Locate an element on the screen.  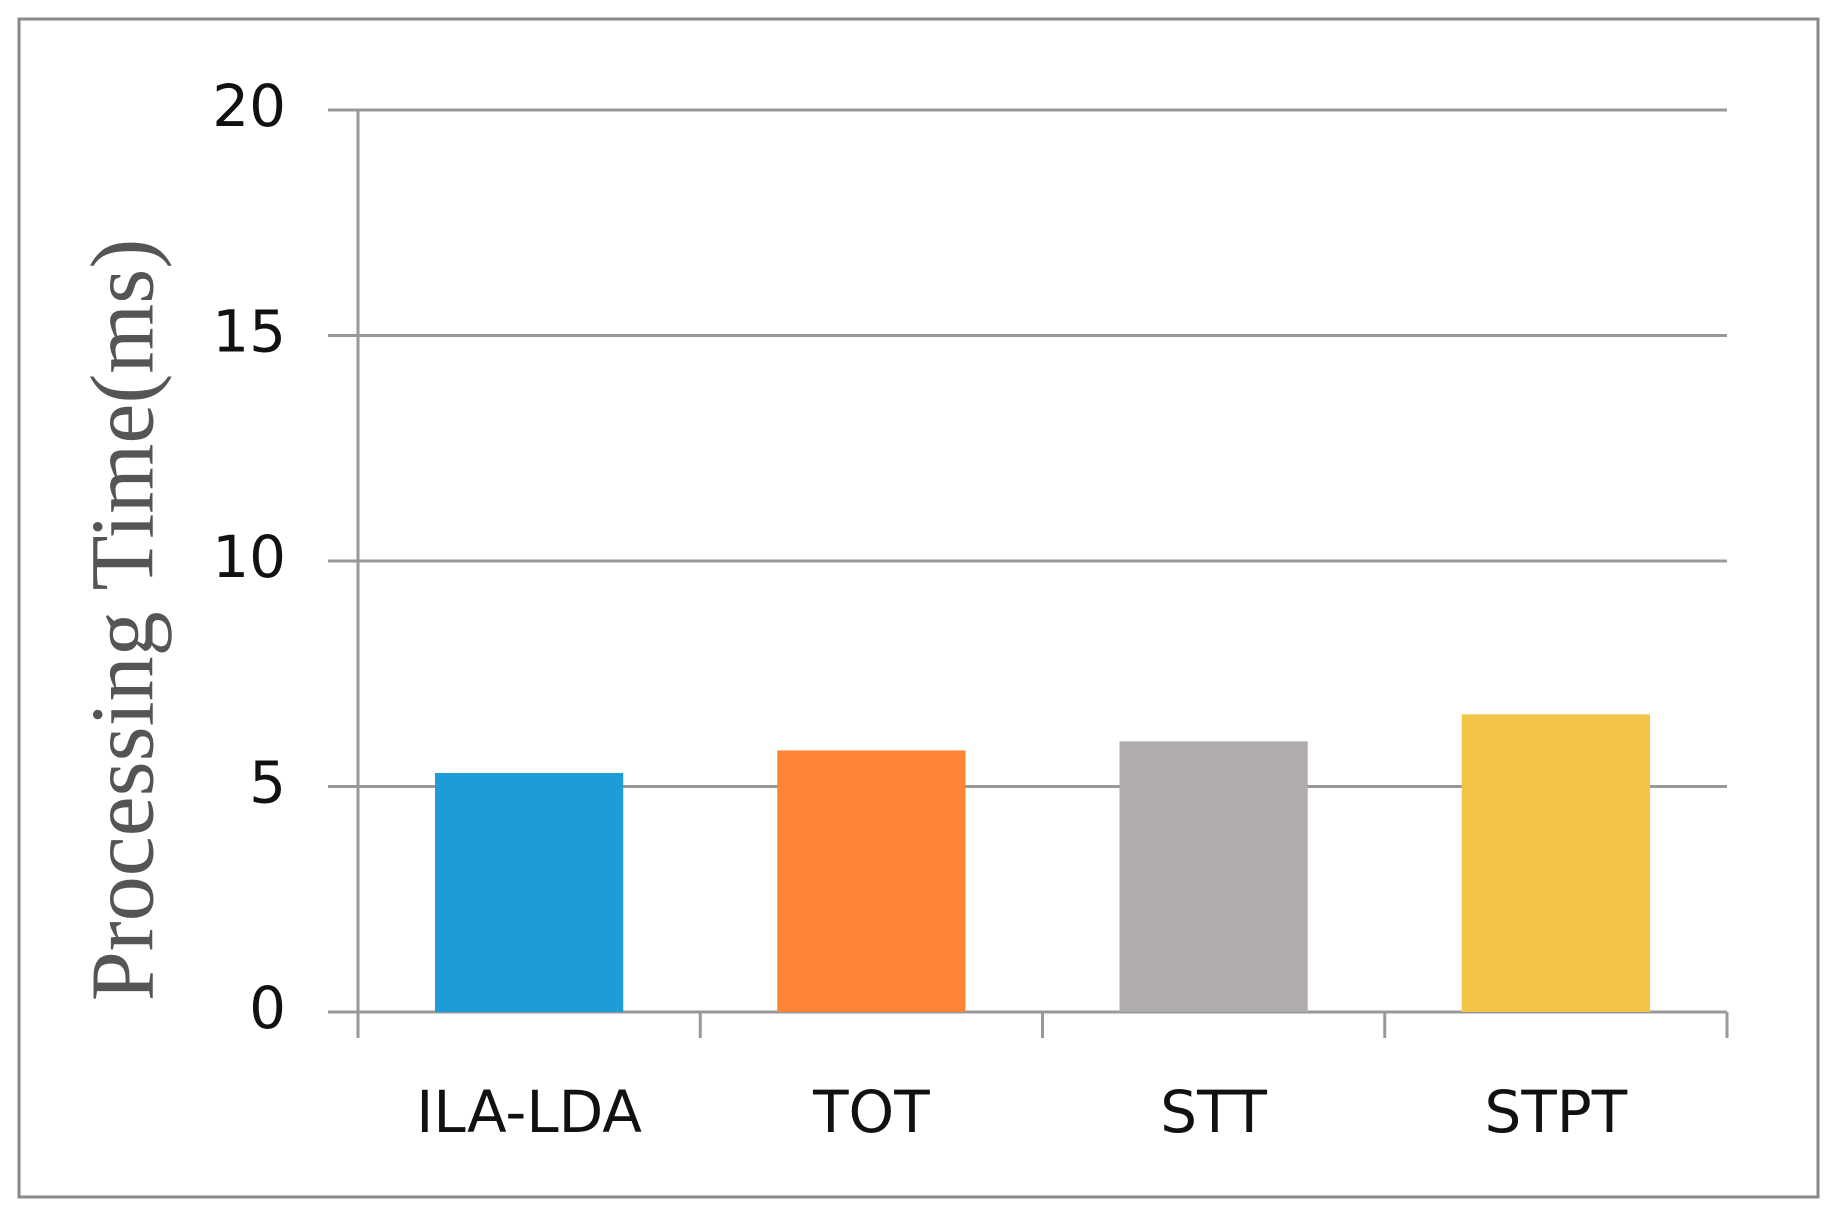
x-tick-label: STT is located at coordinates (1213, 1112).